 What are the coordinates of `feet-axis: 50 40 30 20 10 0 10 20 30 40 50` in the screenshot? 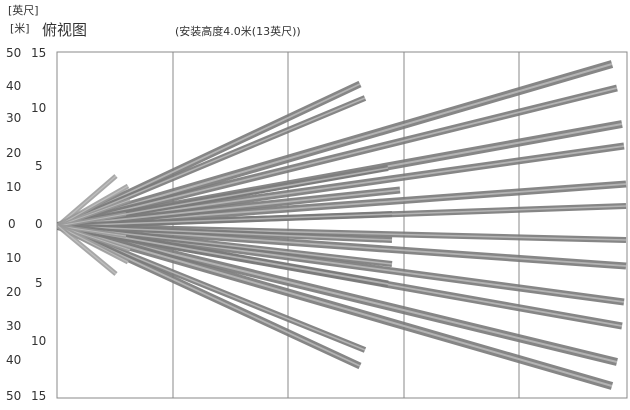 It's located at (13, 224).